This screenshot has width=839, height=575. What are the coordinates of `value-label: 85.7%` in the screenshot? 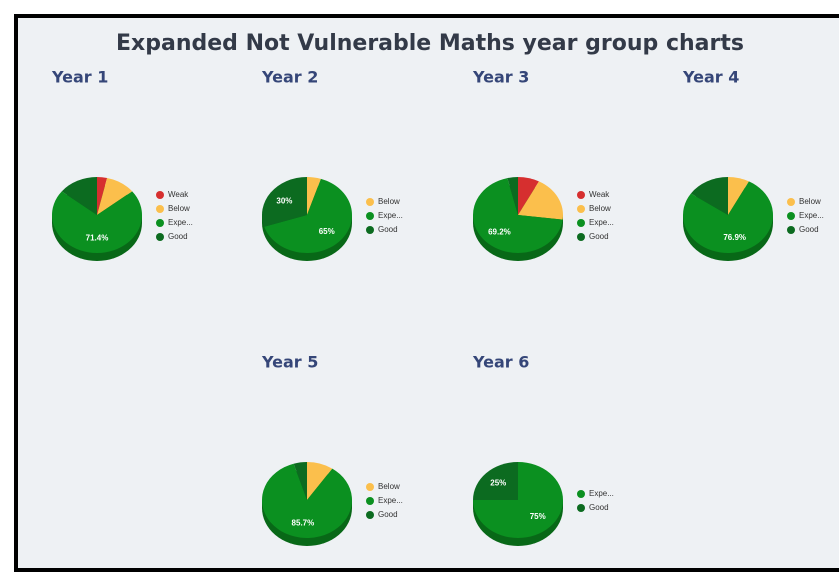 It's located at (303, 522).